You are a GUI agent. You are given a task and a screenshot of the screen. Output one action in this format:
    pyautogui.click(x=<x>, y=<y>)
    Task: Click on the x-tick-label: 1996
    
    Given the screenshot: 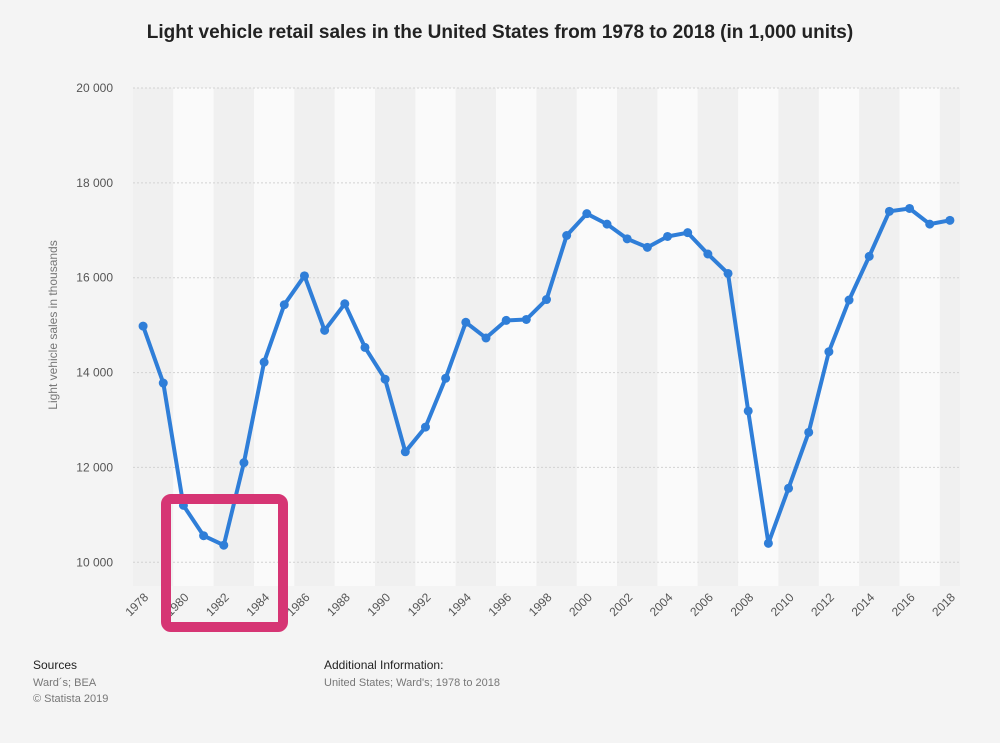 What is the action you would take?
    pyautogui.click(x=499, y=604)
    